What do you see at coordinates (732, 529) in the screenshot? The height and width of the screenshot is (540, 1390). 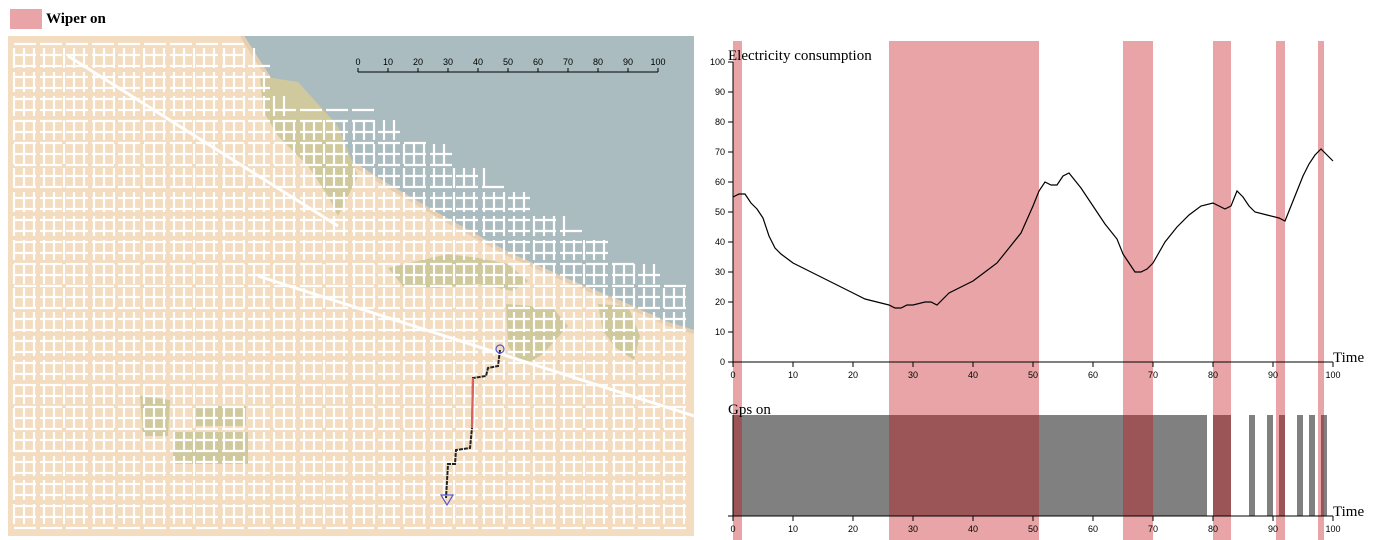 I see `gps-x-tick-label: 0` at bounding box center [732, 529].